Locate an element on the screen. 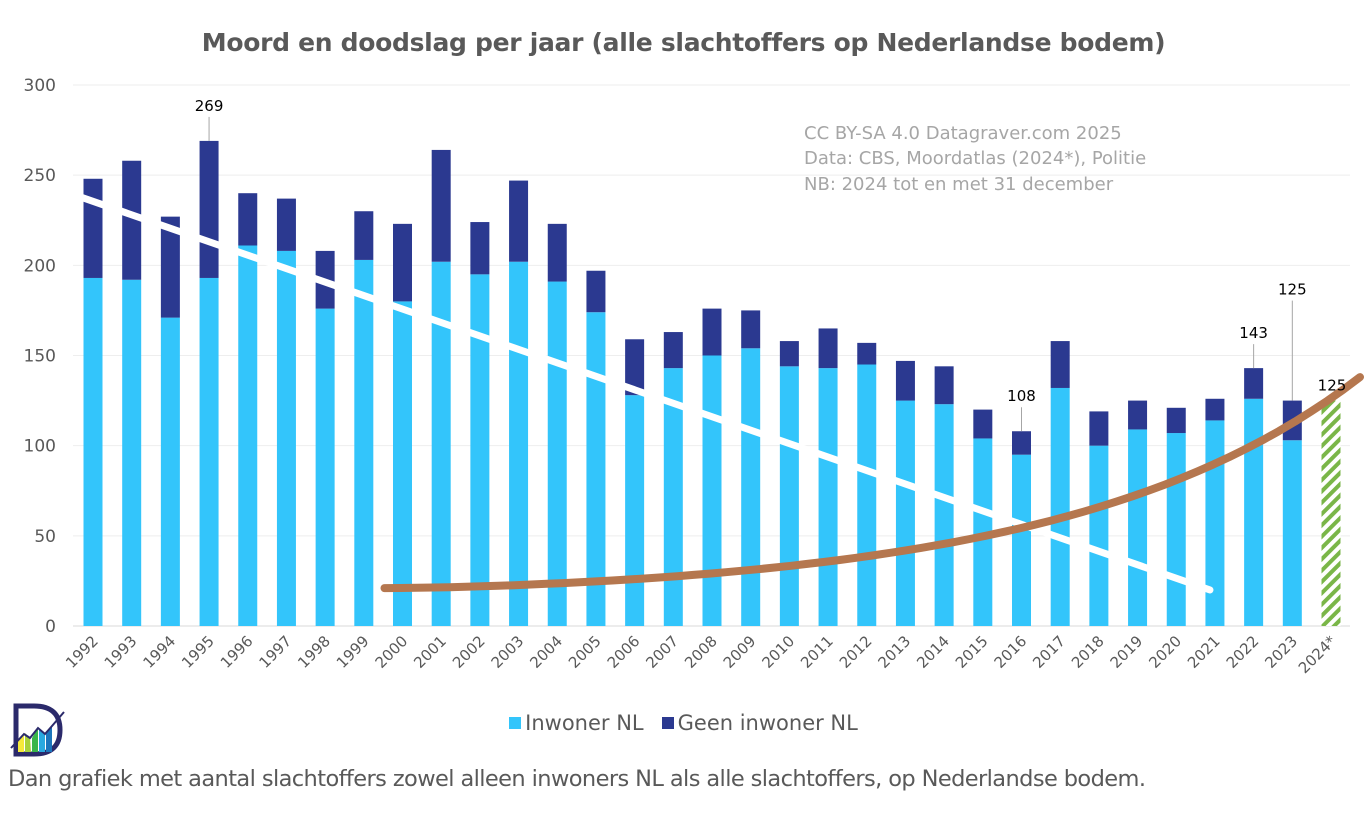 This screenshot has width=1367, height=816. legend-swatch-geen-inwoner is located at coordinates (667, 723).